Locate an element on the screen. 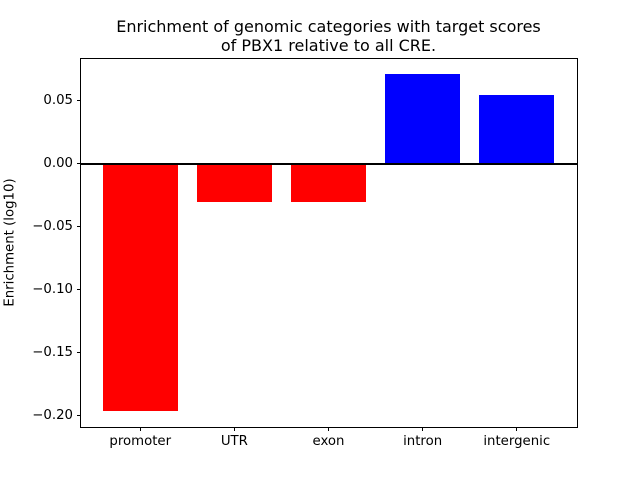 This screenshot has height=480, width=640. y-tick-label: −0.10 is located at coordinates (52, 289).